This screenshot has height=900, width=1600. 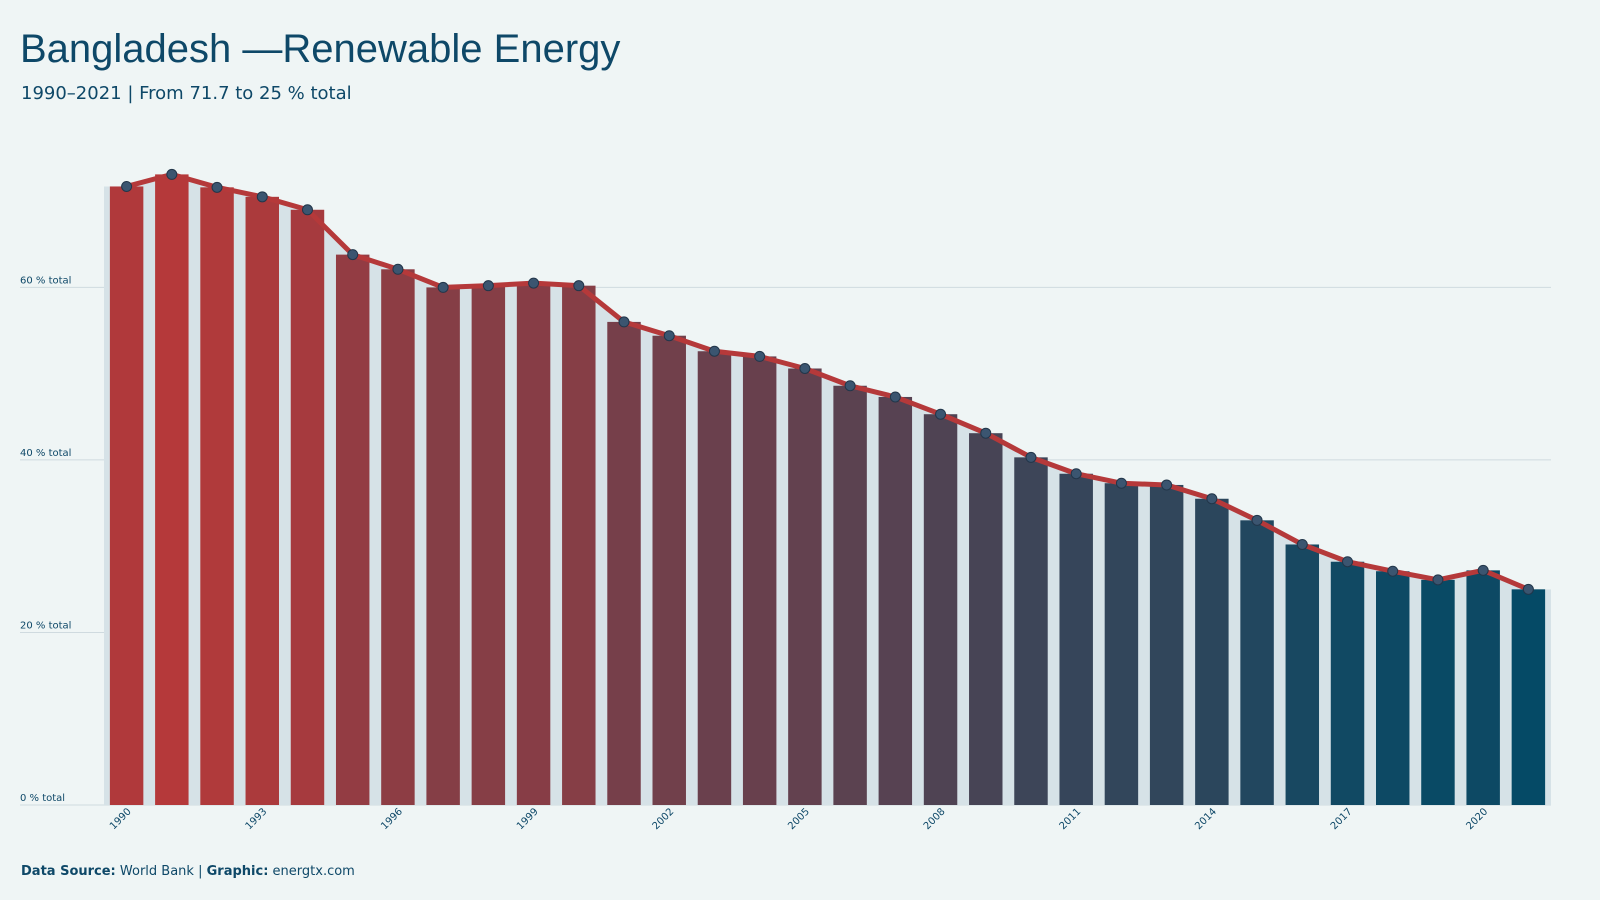 I want to click on x-tick-label: 2005, so click(x=799, y=819).